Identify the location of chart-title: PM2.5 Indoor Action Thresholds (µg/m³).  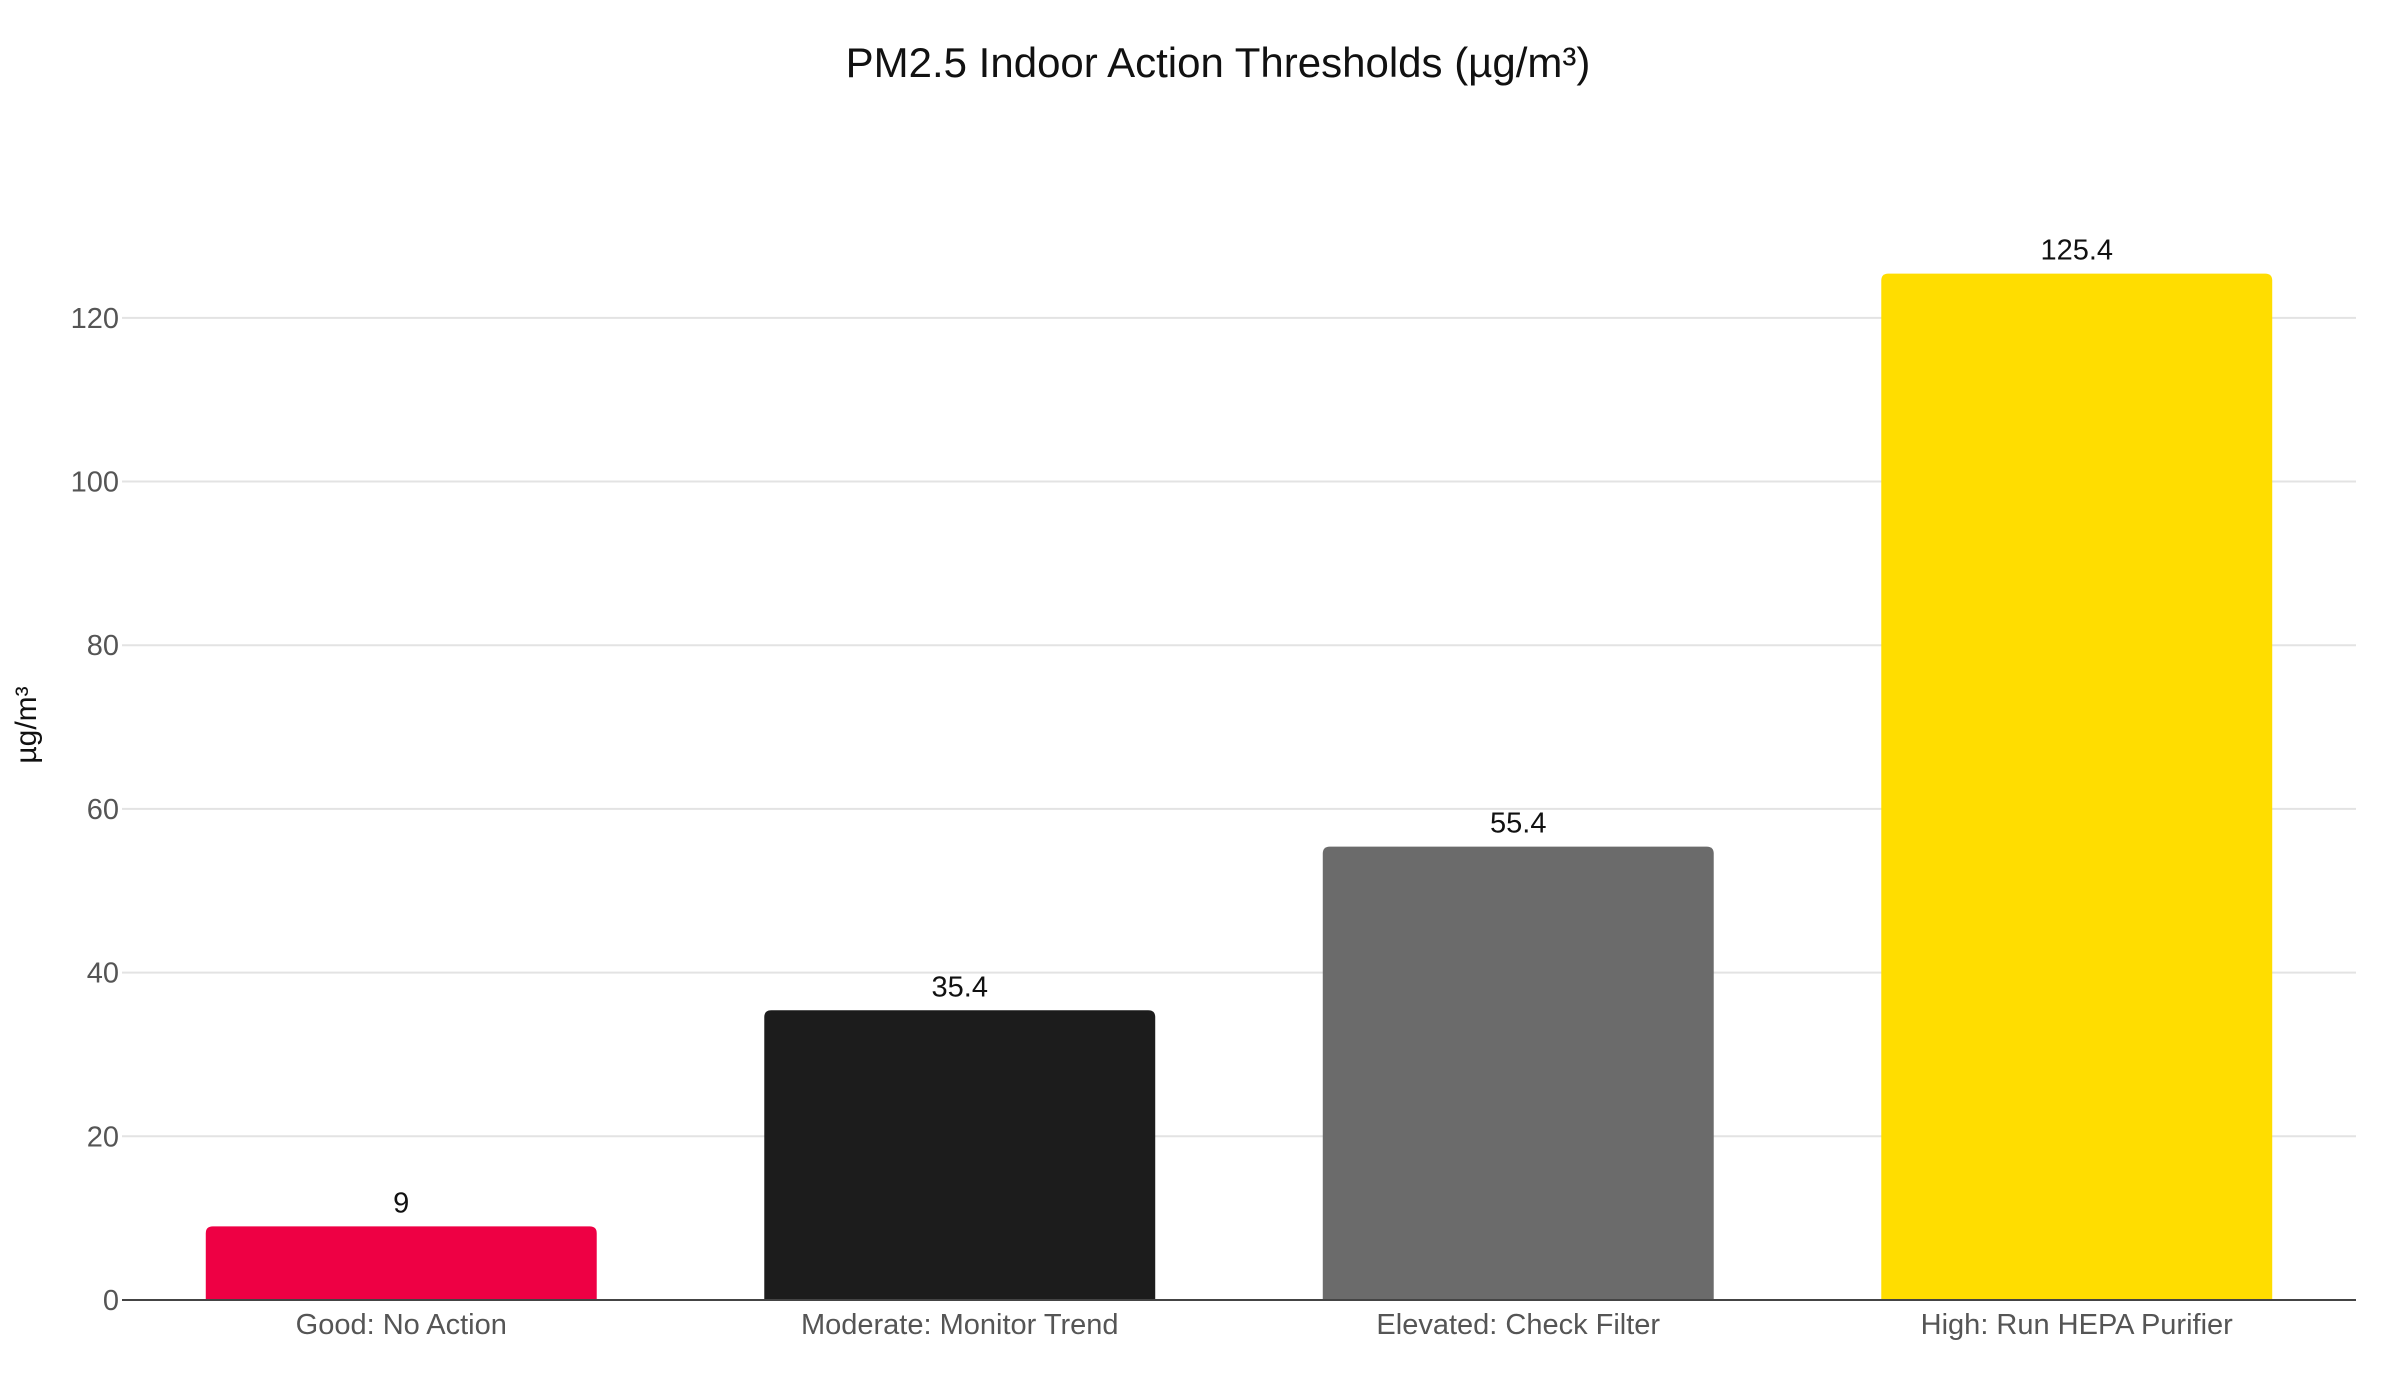
(1218, 62).